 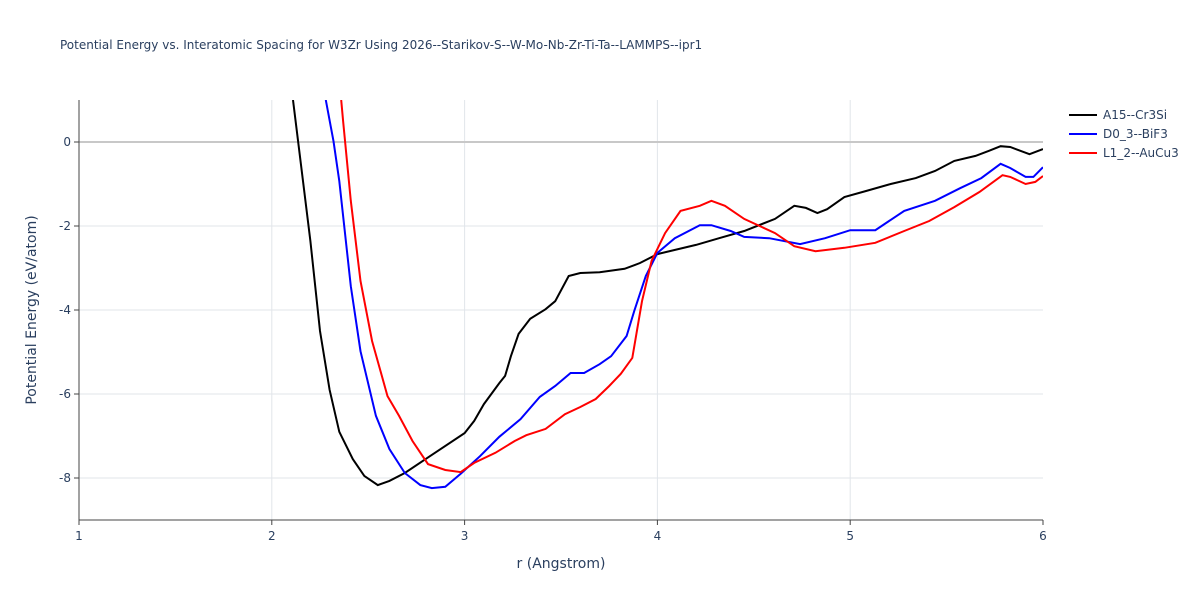 I want to click on x-tick-label: 1, so click(x=79, y=536).